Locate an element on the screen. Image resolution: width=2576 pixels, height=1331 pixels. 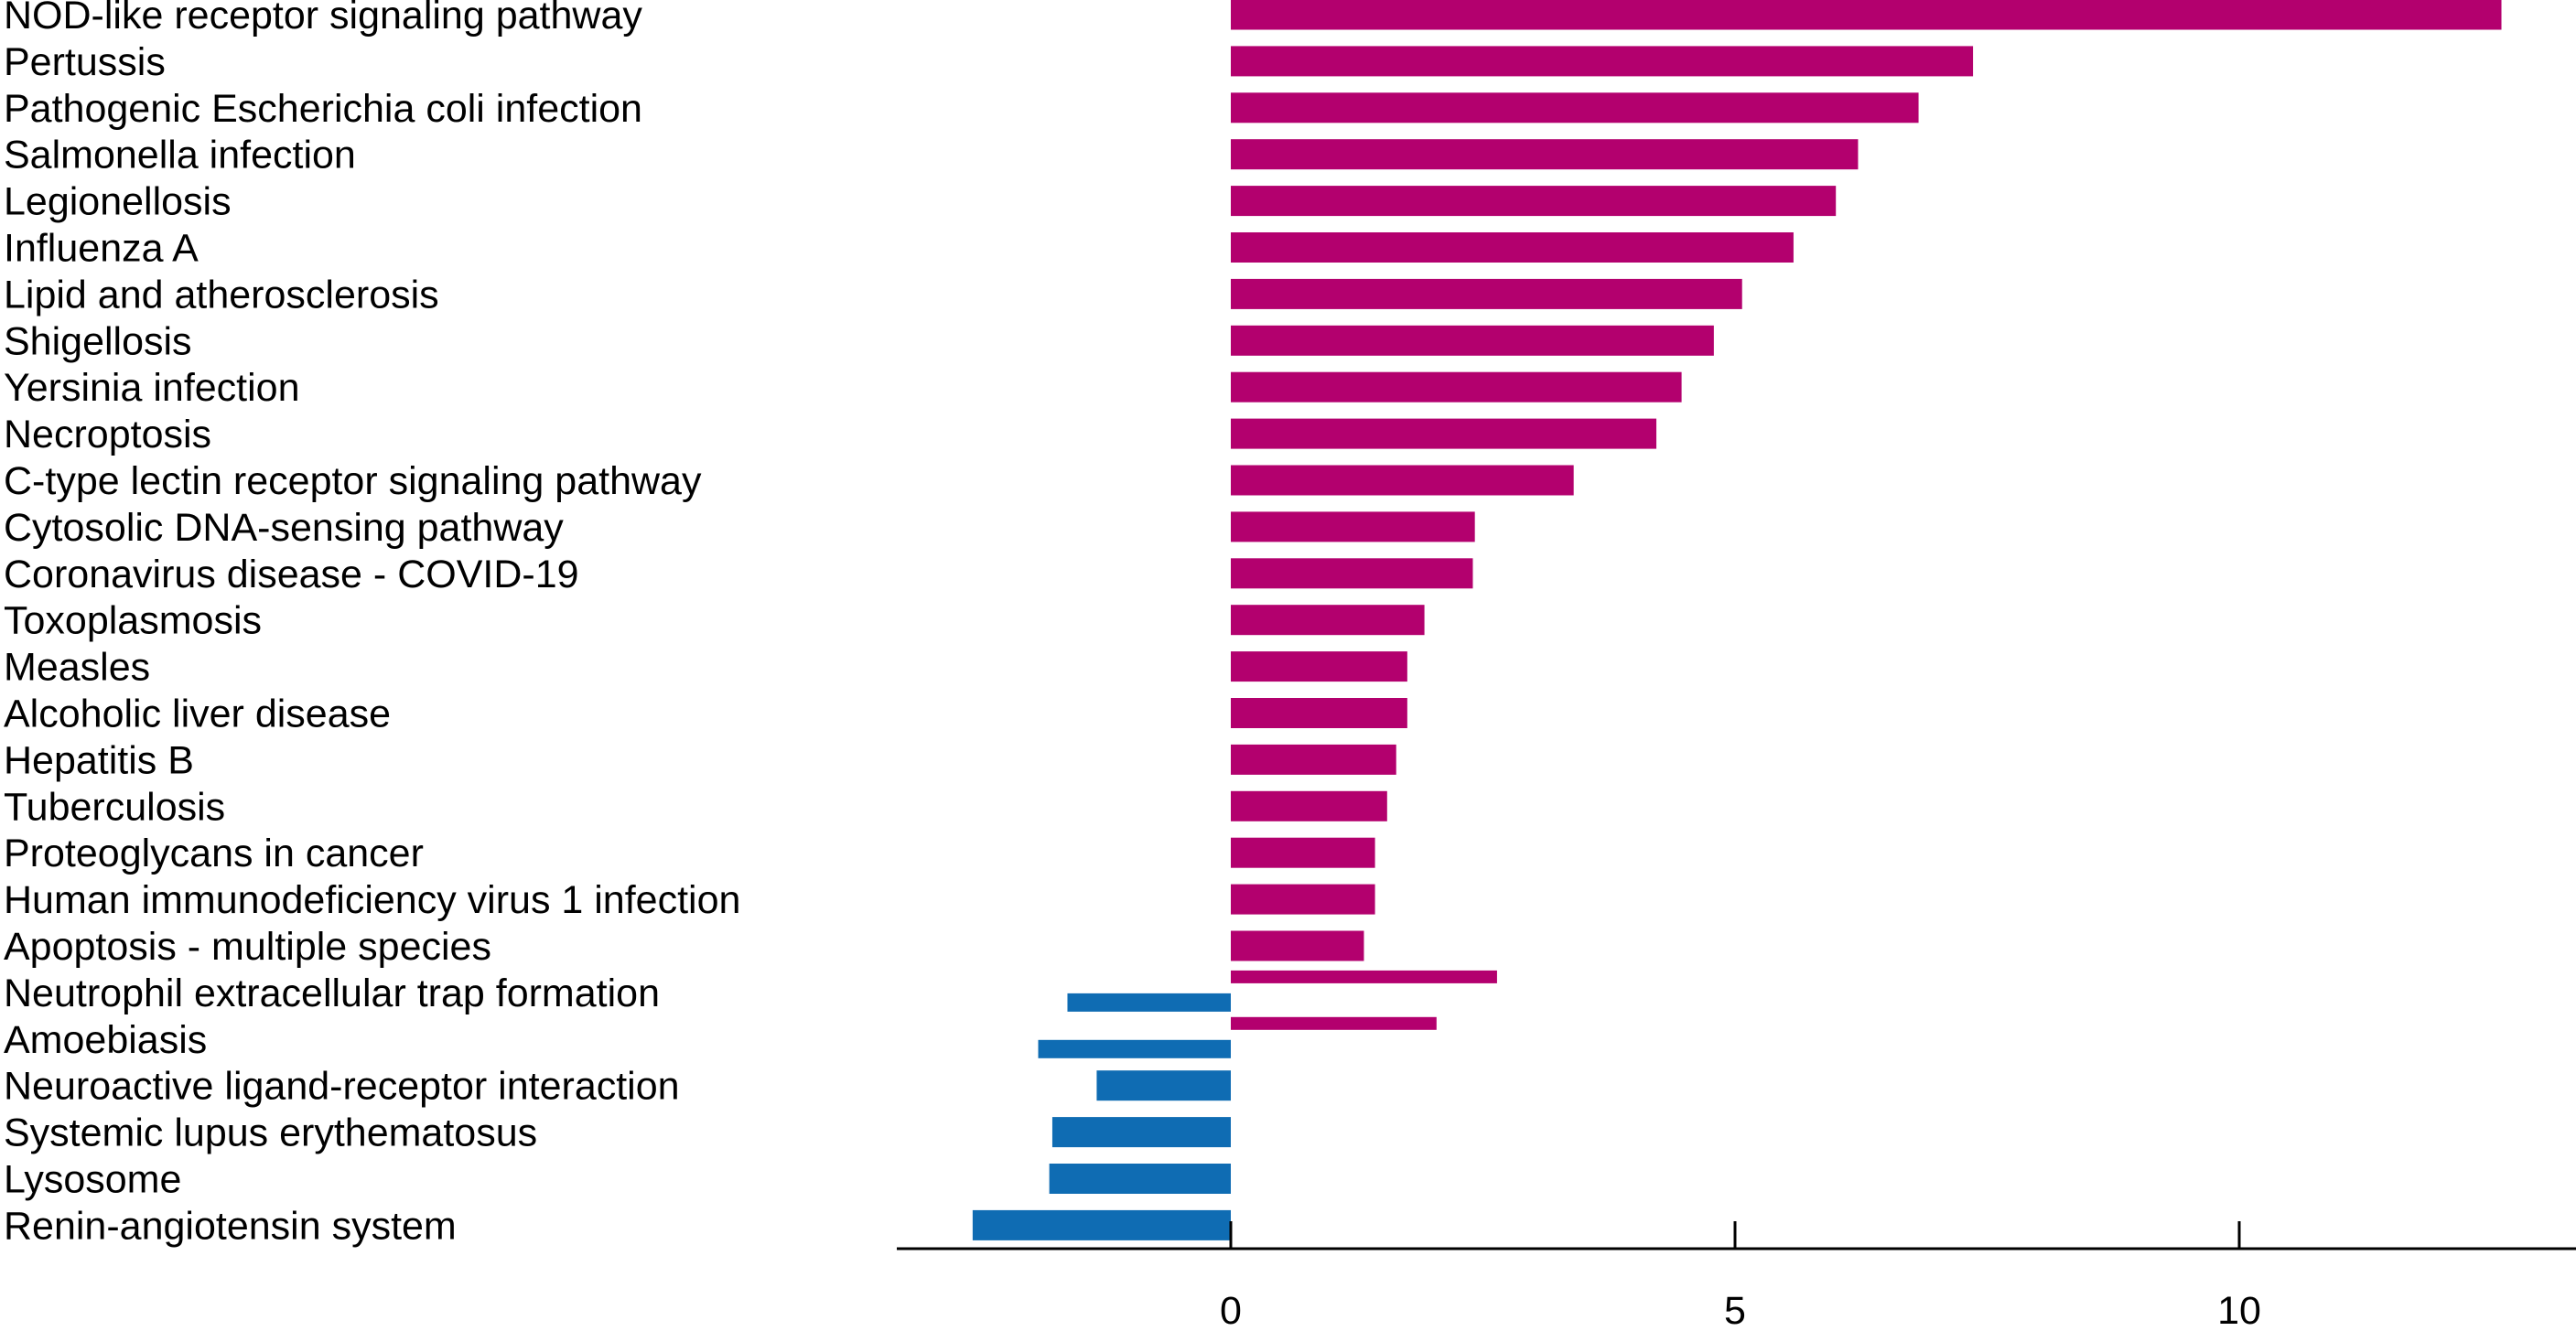
category-label: Neuroactive ligand-receptor interaction is located at coordinates (342, 1087).